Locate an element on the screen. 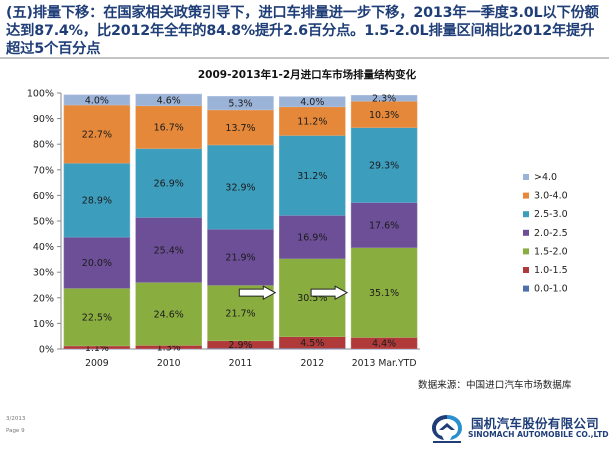  x-tick-label: 2013 Mar.YTD is located at coordinates (384, 363).